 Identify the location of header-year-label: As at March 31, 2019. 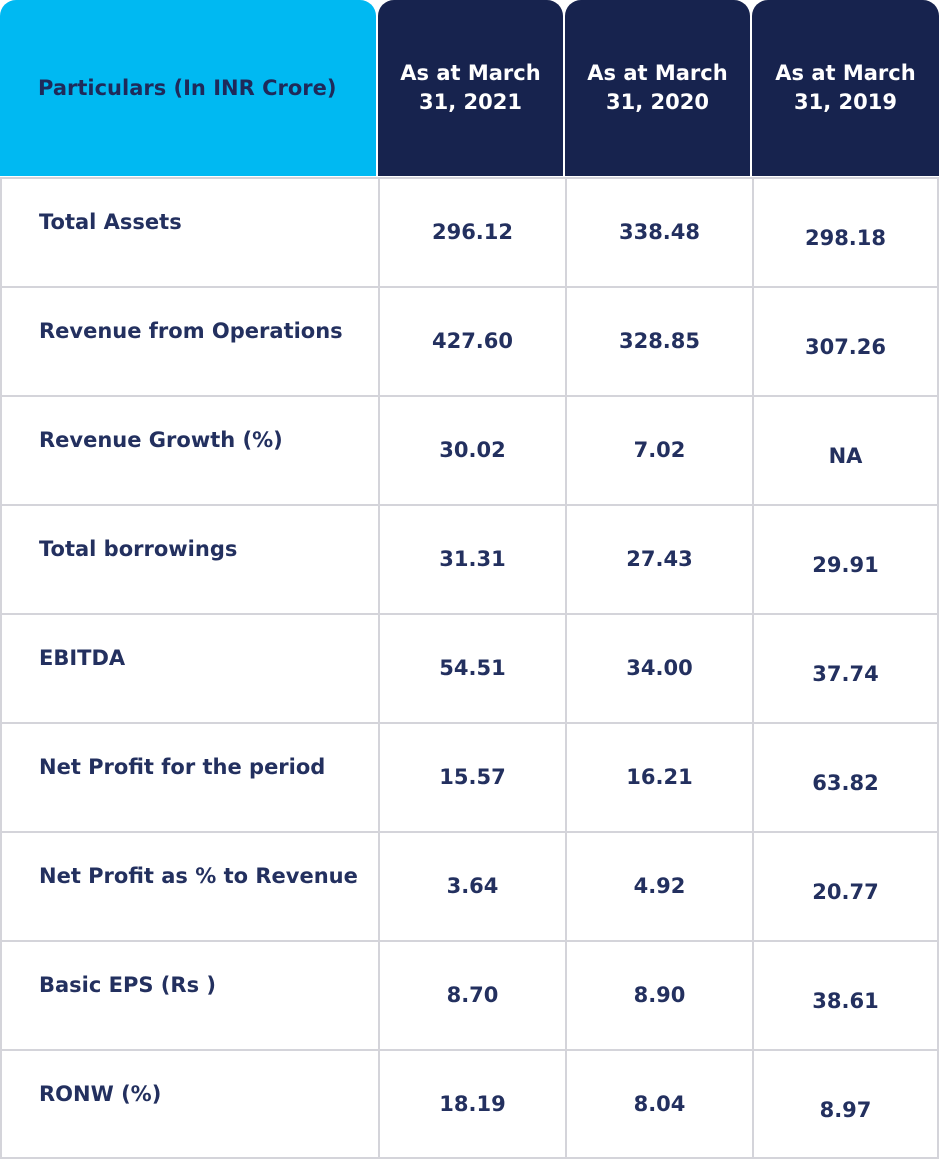
(845, 87).